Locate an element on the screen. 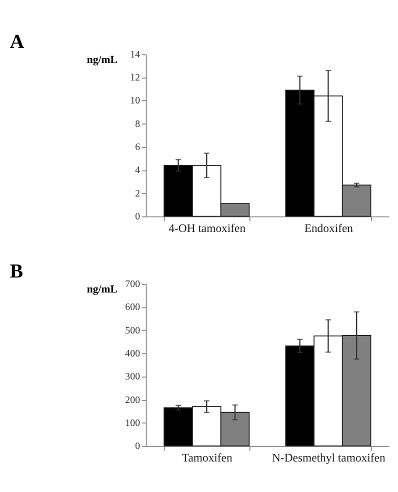 This screenshot has height=492, width=398. y-tick-label: 8 is located at coordinates (137, 124).